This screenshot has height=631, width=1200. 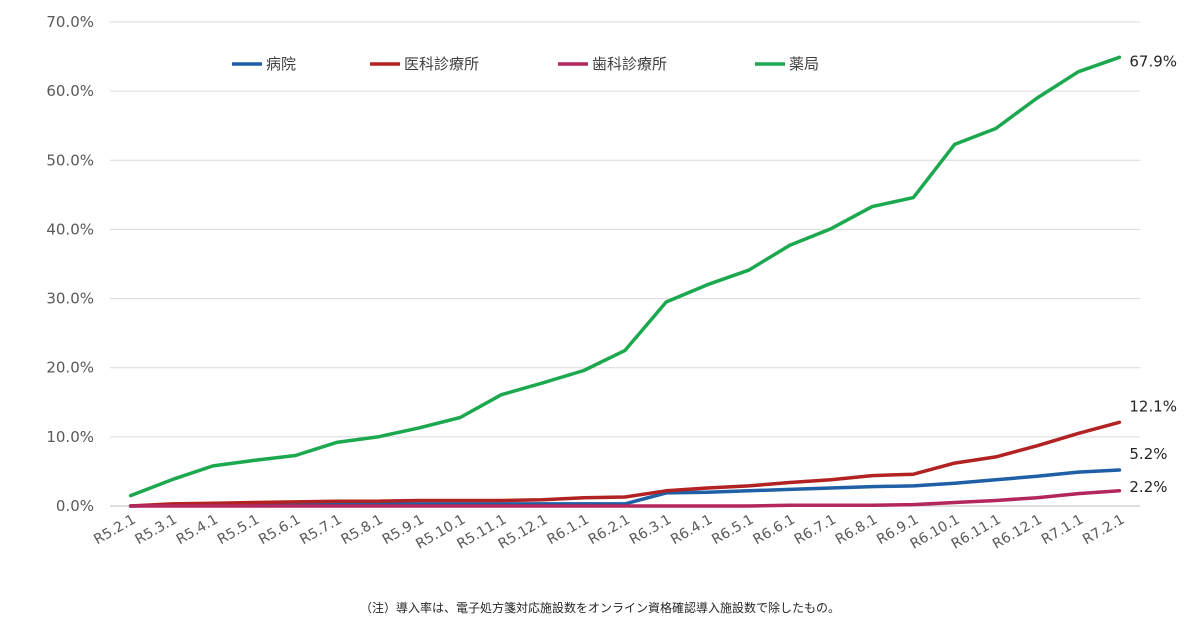 I want to click on series-end-label: 67.9%, so click(x=1153, y=61).